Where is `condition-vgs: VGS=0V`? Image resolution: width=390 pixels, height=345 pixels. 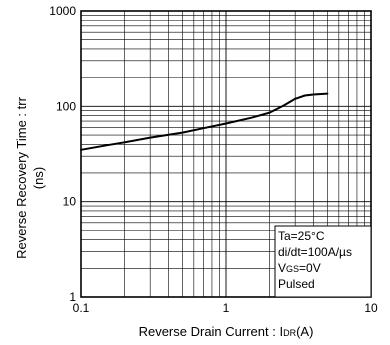
condition-vgs: VGS=0V is located at coordinates (299, 268).